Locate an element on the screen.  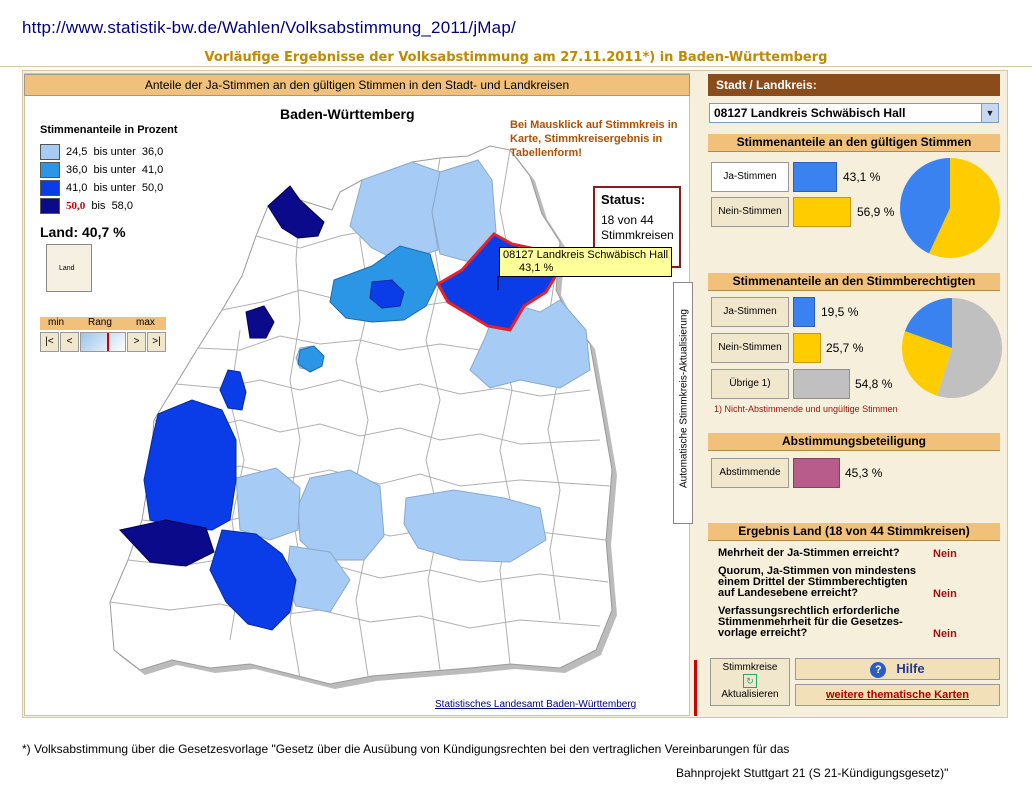
rang-slider is located at coordinates (103, 342).